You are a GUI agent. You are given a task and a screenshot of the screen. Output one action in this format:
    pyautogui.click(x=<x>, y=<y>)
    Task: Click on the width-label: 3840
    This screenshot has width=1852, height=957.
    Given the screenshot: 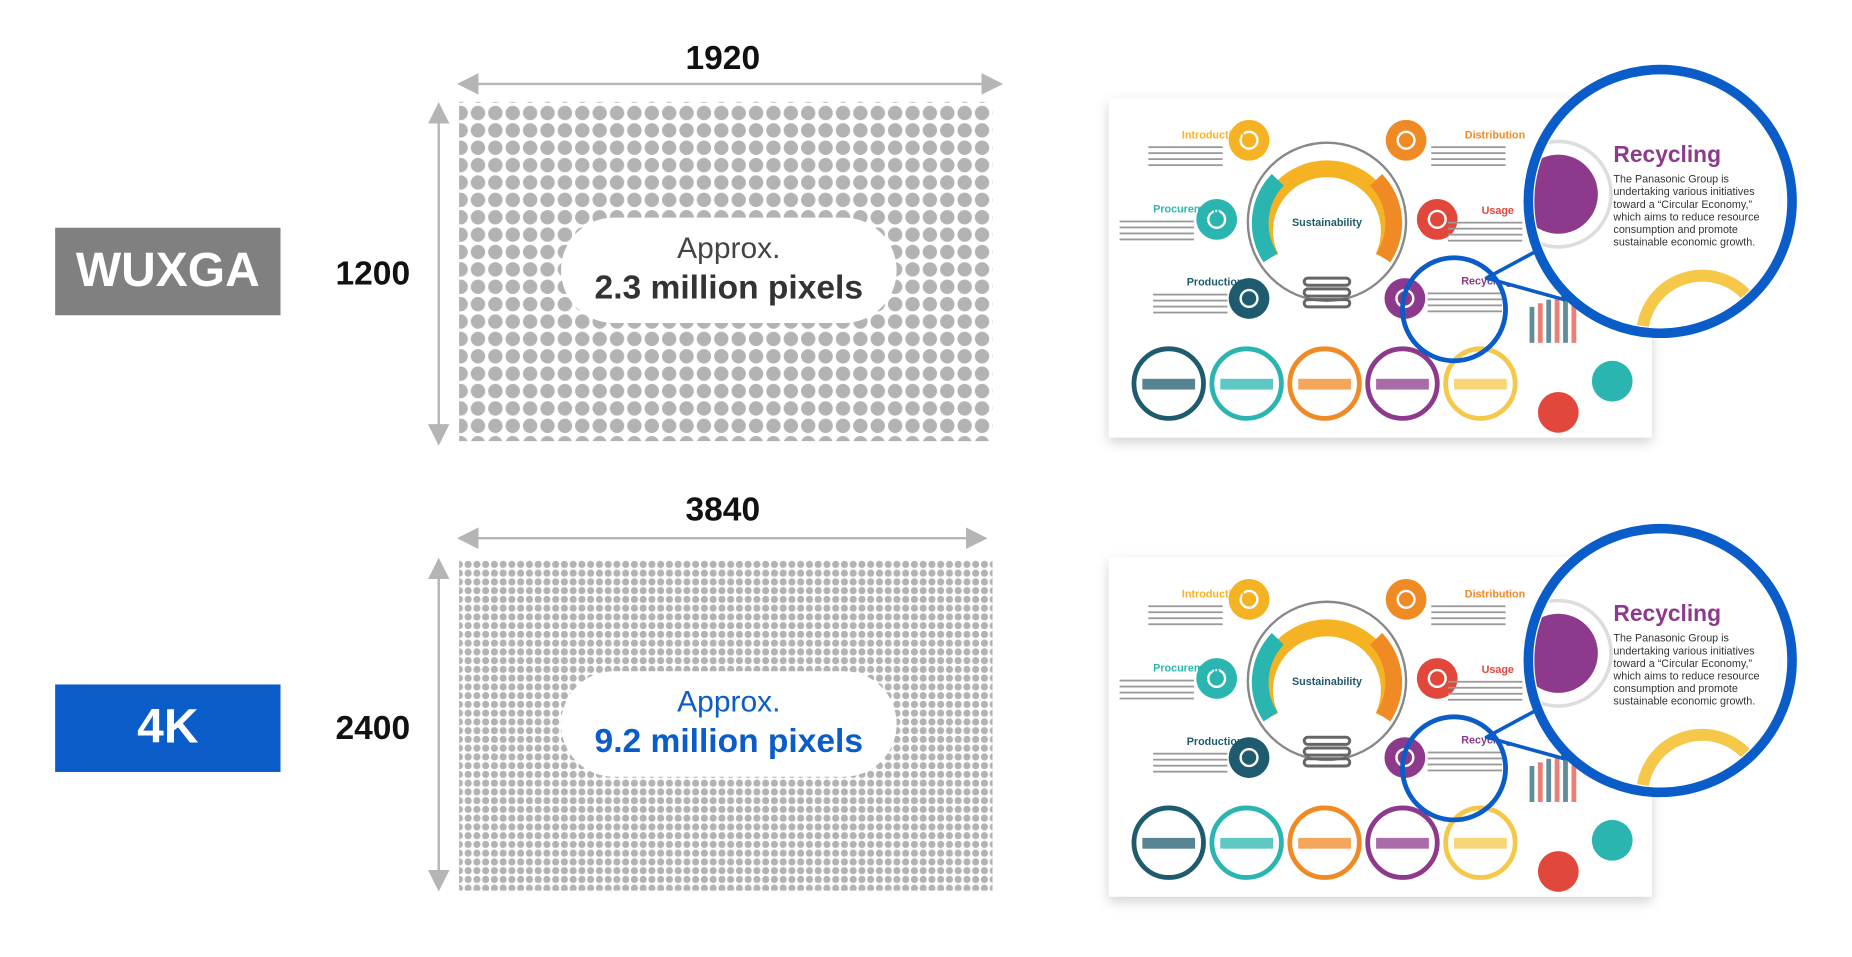 What is the action you would take?
    pyautogui.click(x=722, y=510)
    